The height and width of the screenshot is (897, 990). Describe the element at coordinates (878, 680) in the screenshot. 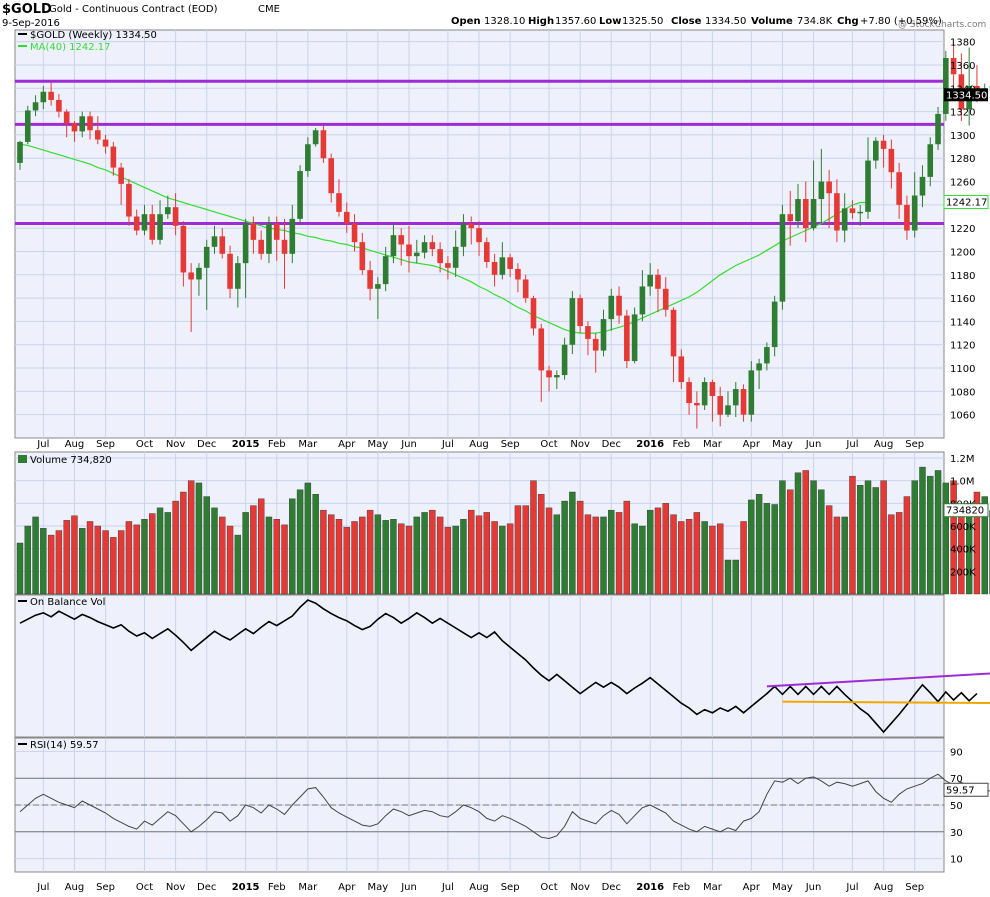

I see `obv-upper-trendline` at that location.